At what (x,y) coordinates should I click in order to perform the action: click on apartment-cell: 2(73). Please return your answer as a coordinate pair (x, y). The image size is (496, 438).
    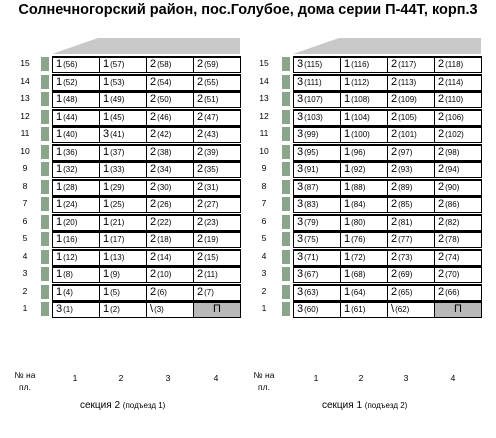
    Looking at the image, I should click on (411, 257).